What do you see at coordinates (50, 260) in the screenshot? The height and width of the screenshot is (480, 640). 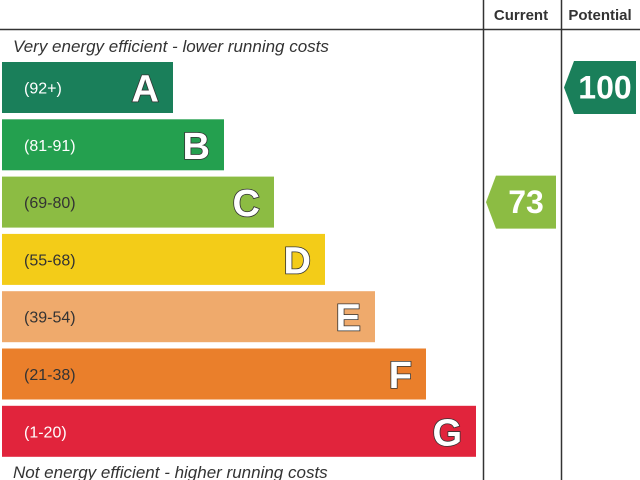 I see `band-range-d: (55-68)` at bounding box center [50, 260].